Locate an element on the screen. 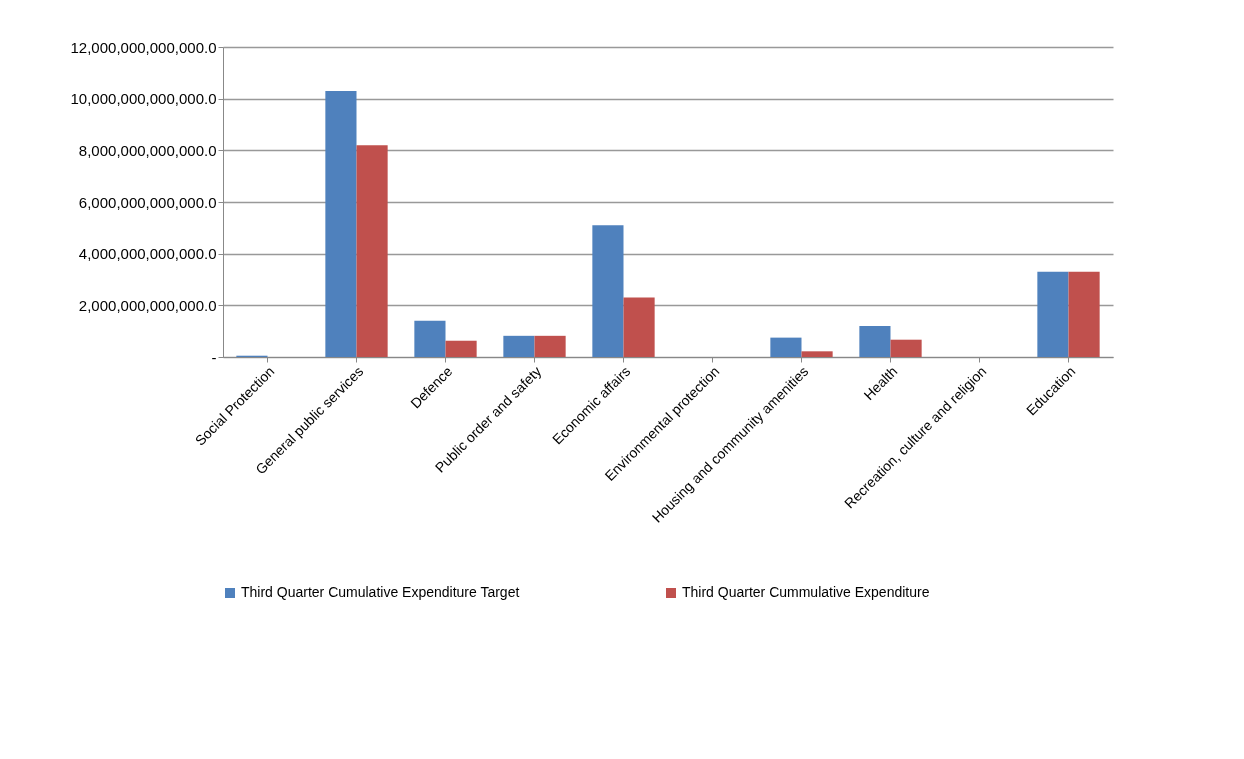  legend-label: Third Quarter Cummulative Expenditure is located at coordinates (806, 592).